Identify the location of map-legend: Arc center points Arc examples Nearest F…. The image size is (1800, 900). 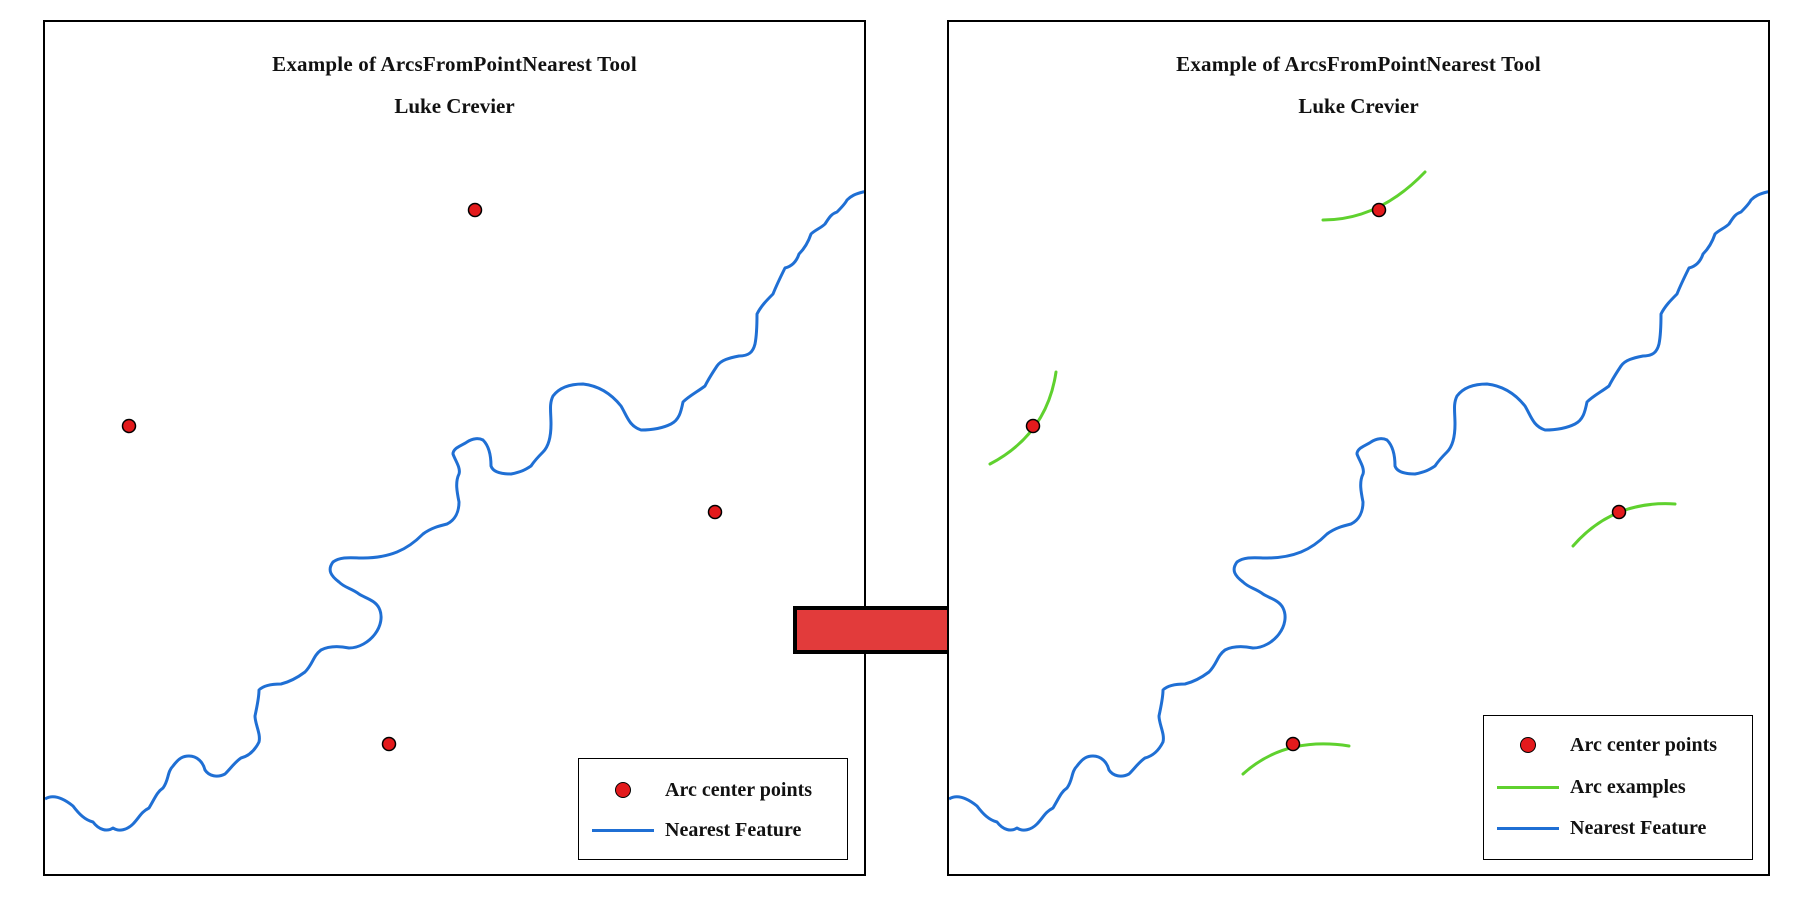
(1618, 787).